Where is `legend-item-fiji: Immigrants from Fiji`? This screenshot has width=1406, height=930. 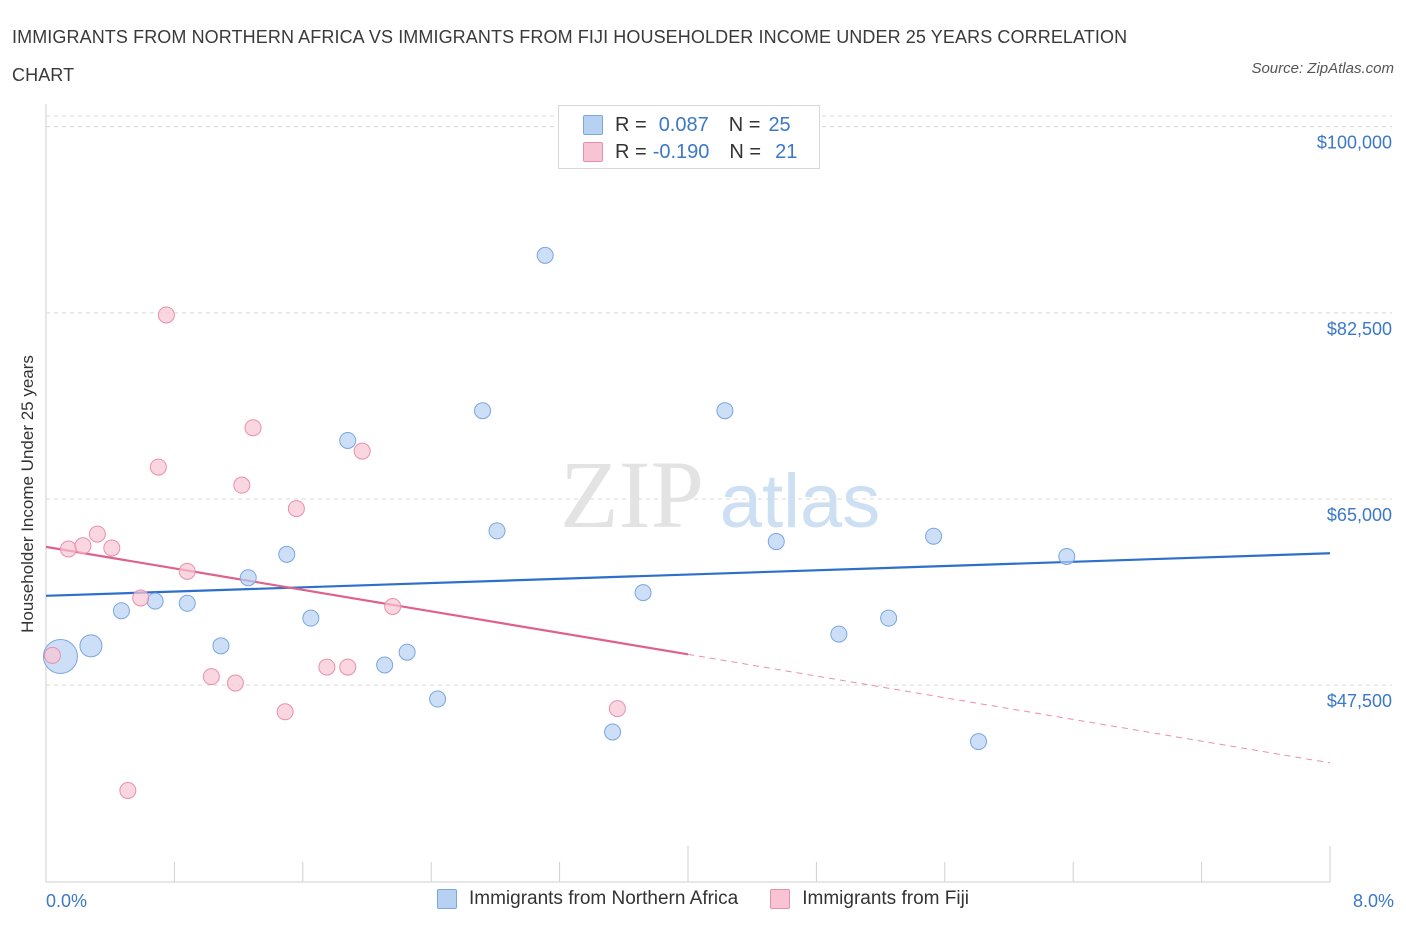 legend-item-fiji: Immigrants from Fiji is located at coordinates (869, 899).